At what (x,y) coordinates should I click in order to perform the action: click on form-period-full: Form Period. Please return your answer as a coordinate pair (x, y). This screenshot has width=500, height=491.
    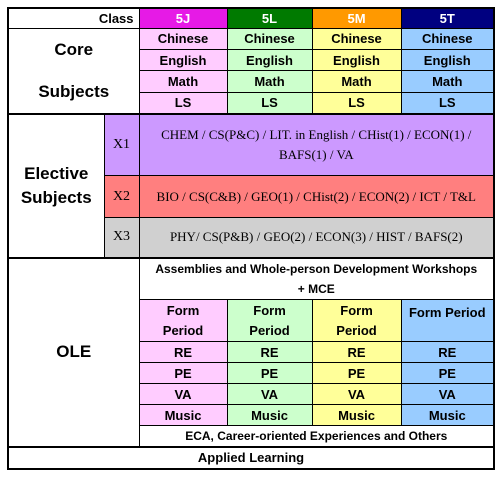
    Looking at the image, I should click on (447, 312).